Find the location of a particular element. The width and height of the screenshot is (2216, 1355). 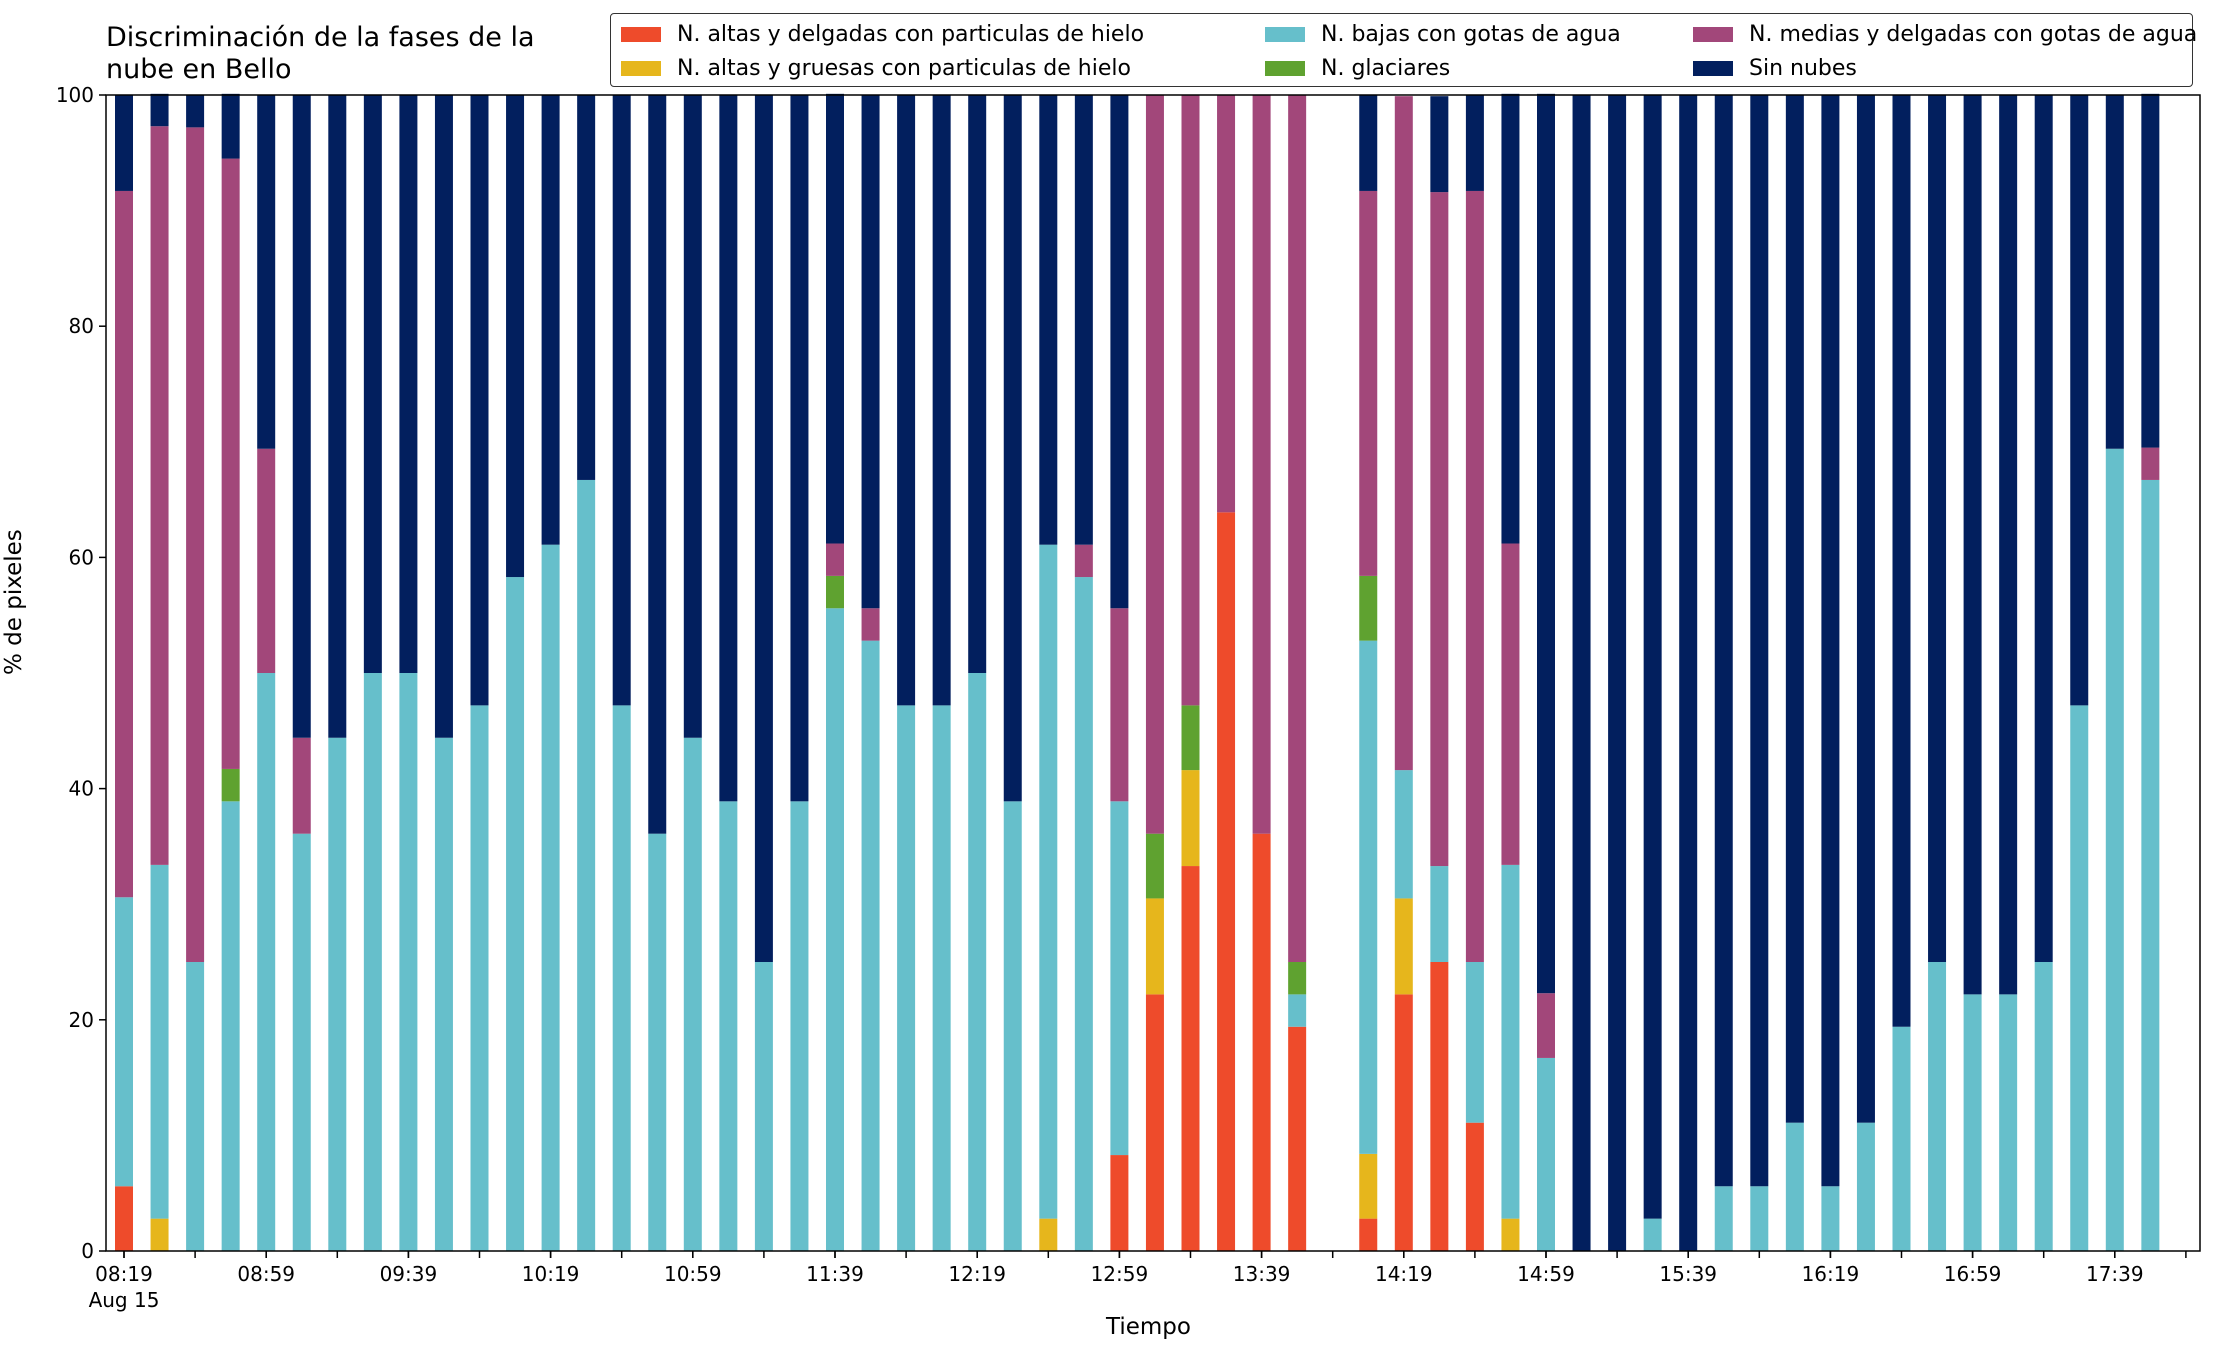

x-tick-label: 13:39 is located at coordinates (1262, 1274).